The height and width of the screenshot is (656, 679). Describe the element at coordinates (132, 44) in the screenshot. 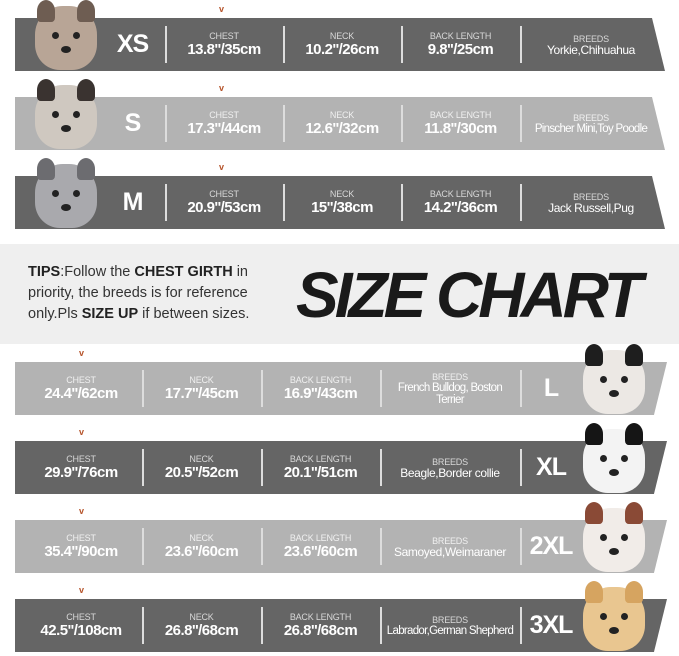

I see `size-label: XS` at that location.